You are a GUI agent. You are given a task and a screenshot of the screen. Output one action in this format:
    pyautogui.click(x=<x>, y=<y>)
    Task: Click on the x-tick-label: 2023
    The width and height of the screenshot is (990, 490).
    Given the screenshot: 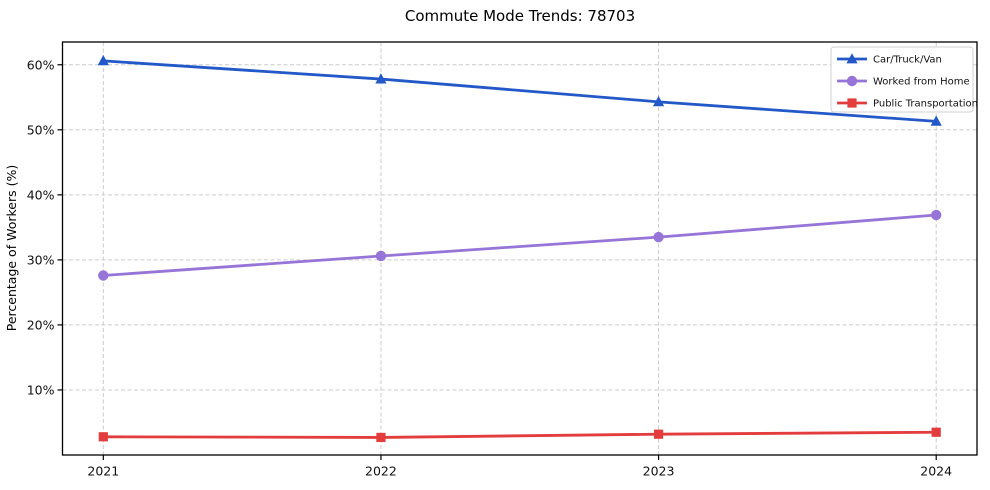 What is the action you would take?
    pyautogui.click(x=659, y=471)
    